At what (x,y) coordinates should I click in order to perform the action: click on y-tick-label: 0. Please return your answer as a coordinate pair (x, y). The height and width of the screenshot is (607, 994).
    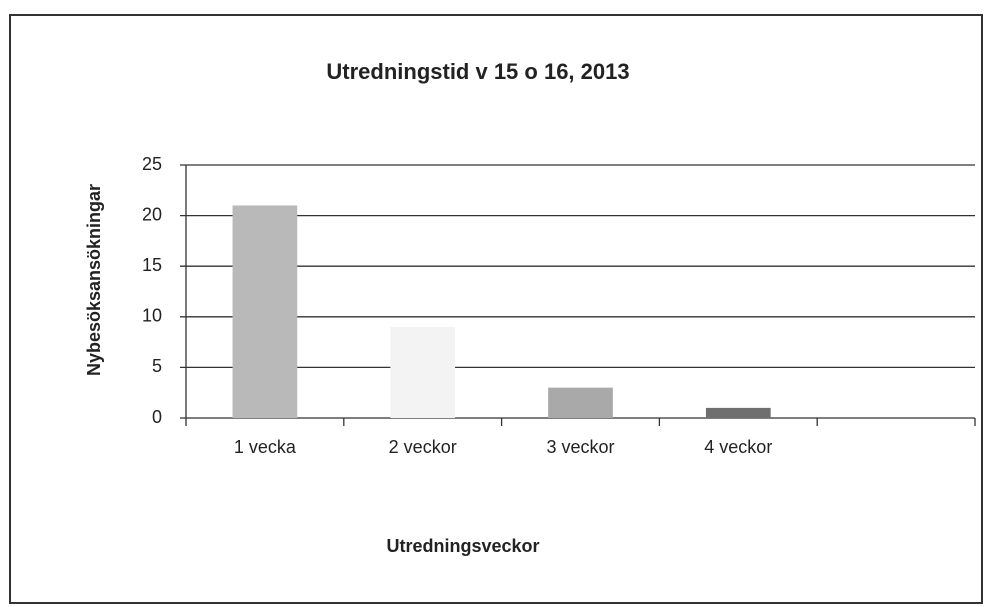
    Looking at the image, I should click on (157, 417).